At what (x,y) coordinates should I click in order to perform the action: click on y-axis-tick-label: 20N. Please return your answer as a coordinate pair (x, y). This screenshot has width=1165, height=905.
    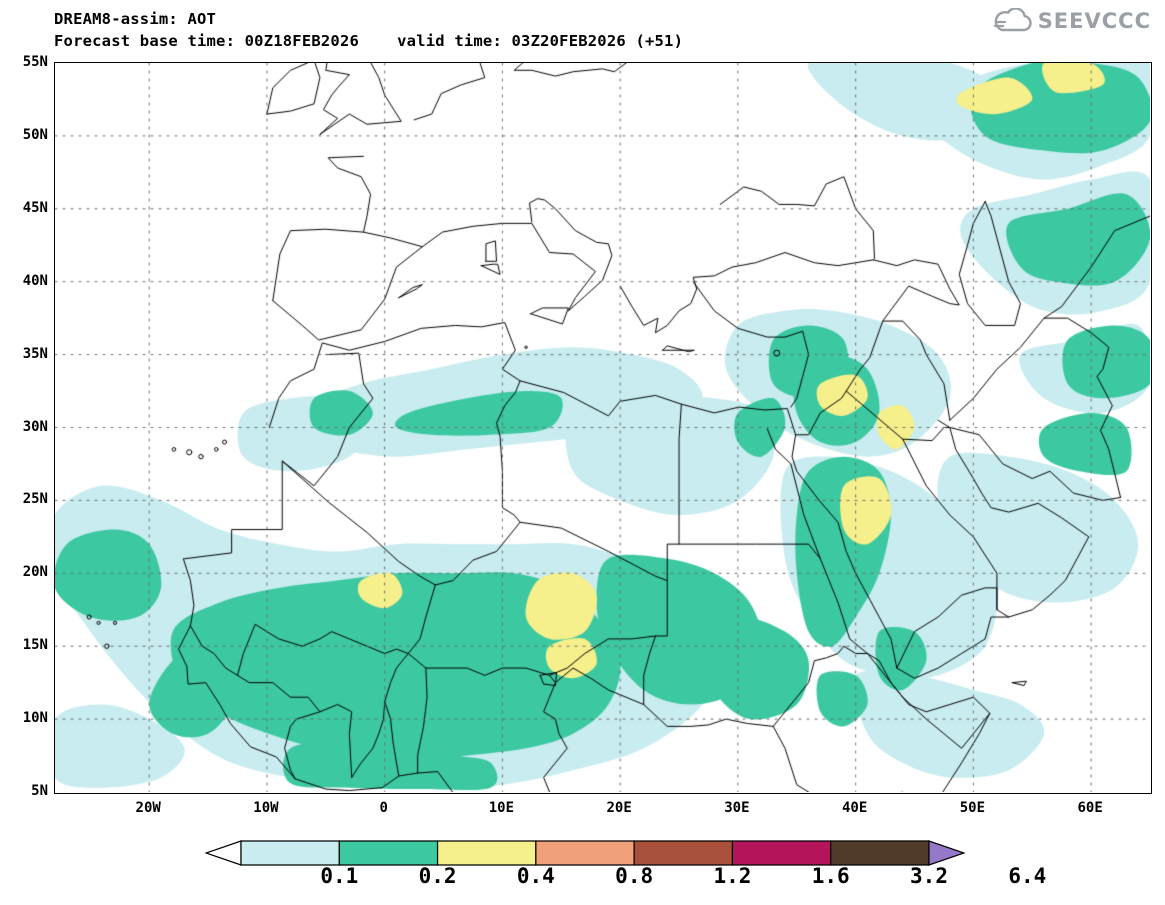
    Looking at the image, I should click on (35, 572).